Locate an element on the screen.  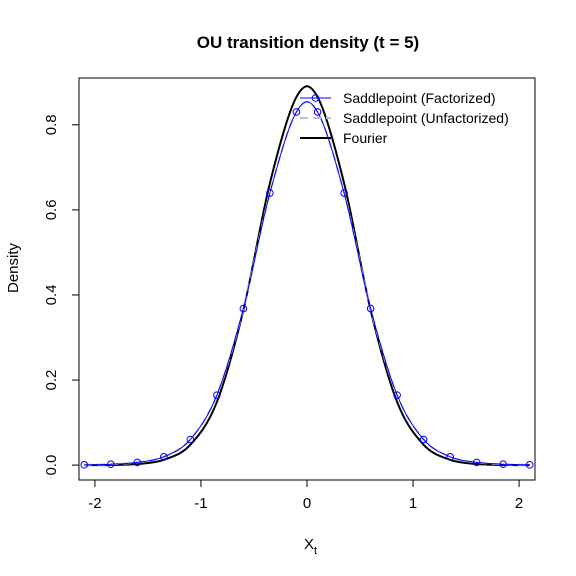
legend-label-fourier: Fourier is located at coordinates (365, 138).